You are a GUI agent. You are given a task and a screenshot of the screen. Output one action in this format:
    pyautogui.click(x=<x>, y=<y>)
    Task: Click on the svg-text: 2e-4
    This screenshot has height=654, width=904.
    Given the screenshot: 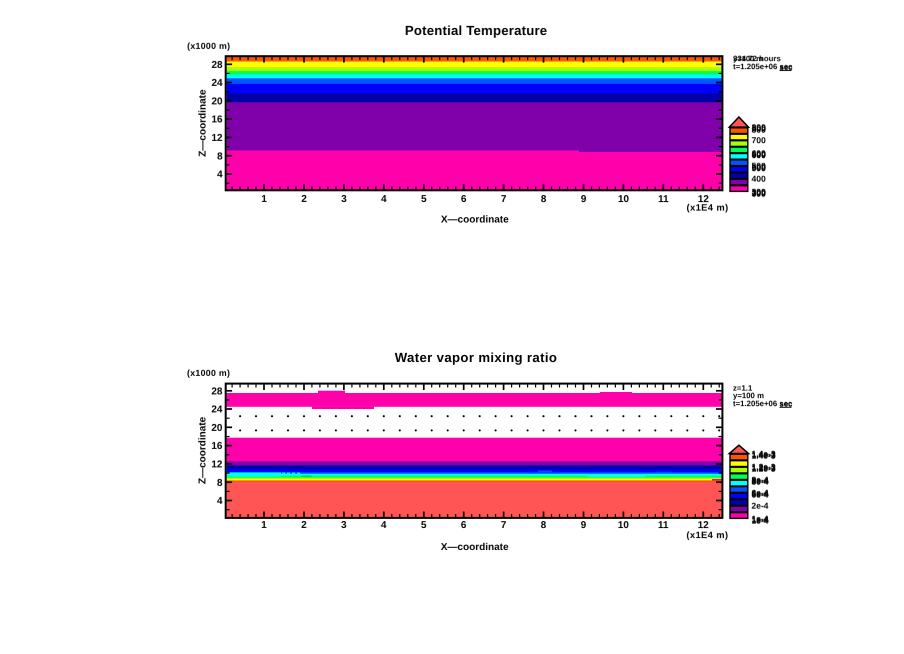 What is the action you would take?
    pyautogui.click(x=759, y=506)
    